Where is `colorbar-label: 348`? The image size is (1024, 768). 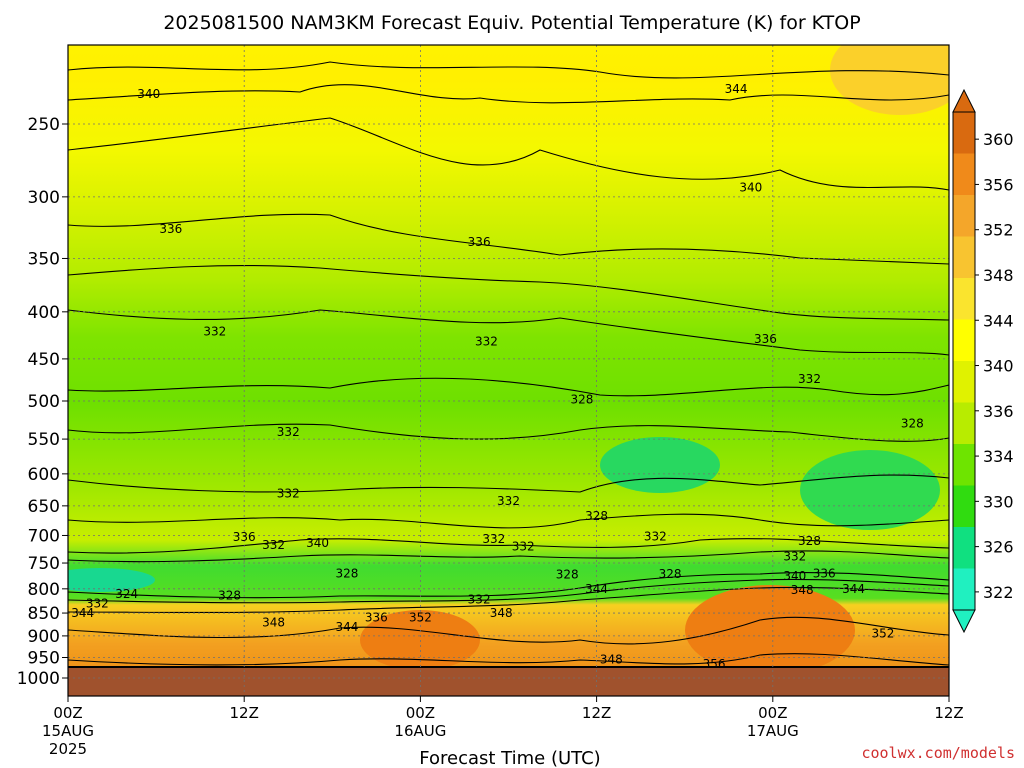 colorbar-label: 348 is located at coordinates (998, 275).